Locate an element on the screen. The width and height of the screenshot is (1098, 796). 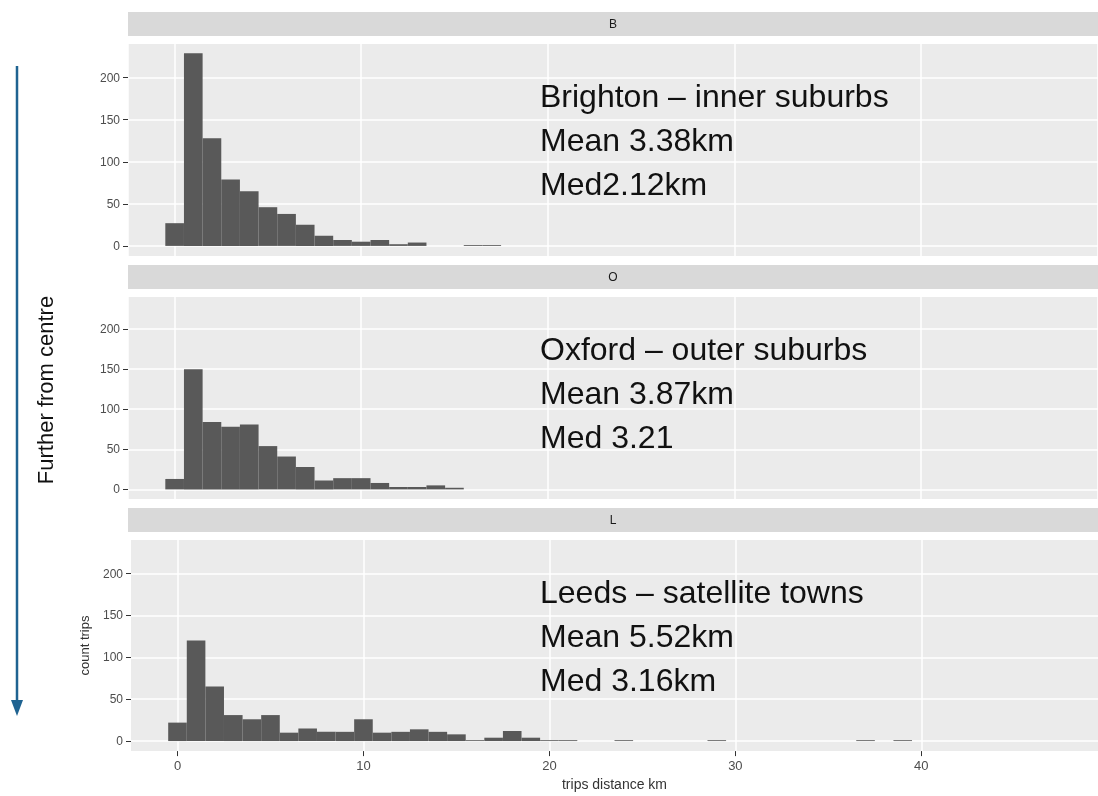
annotation: Mean 3.87km is located at coordinates (637, 393).